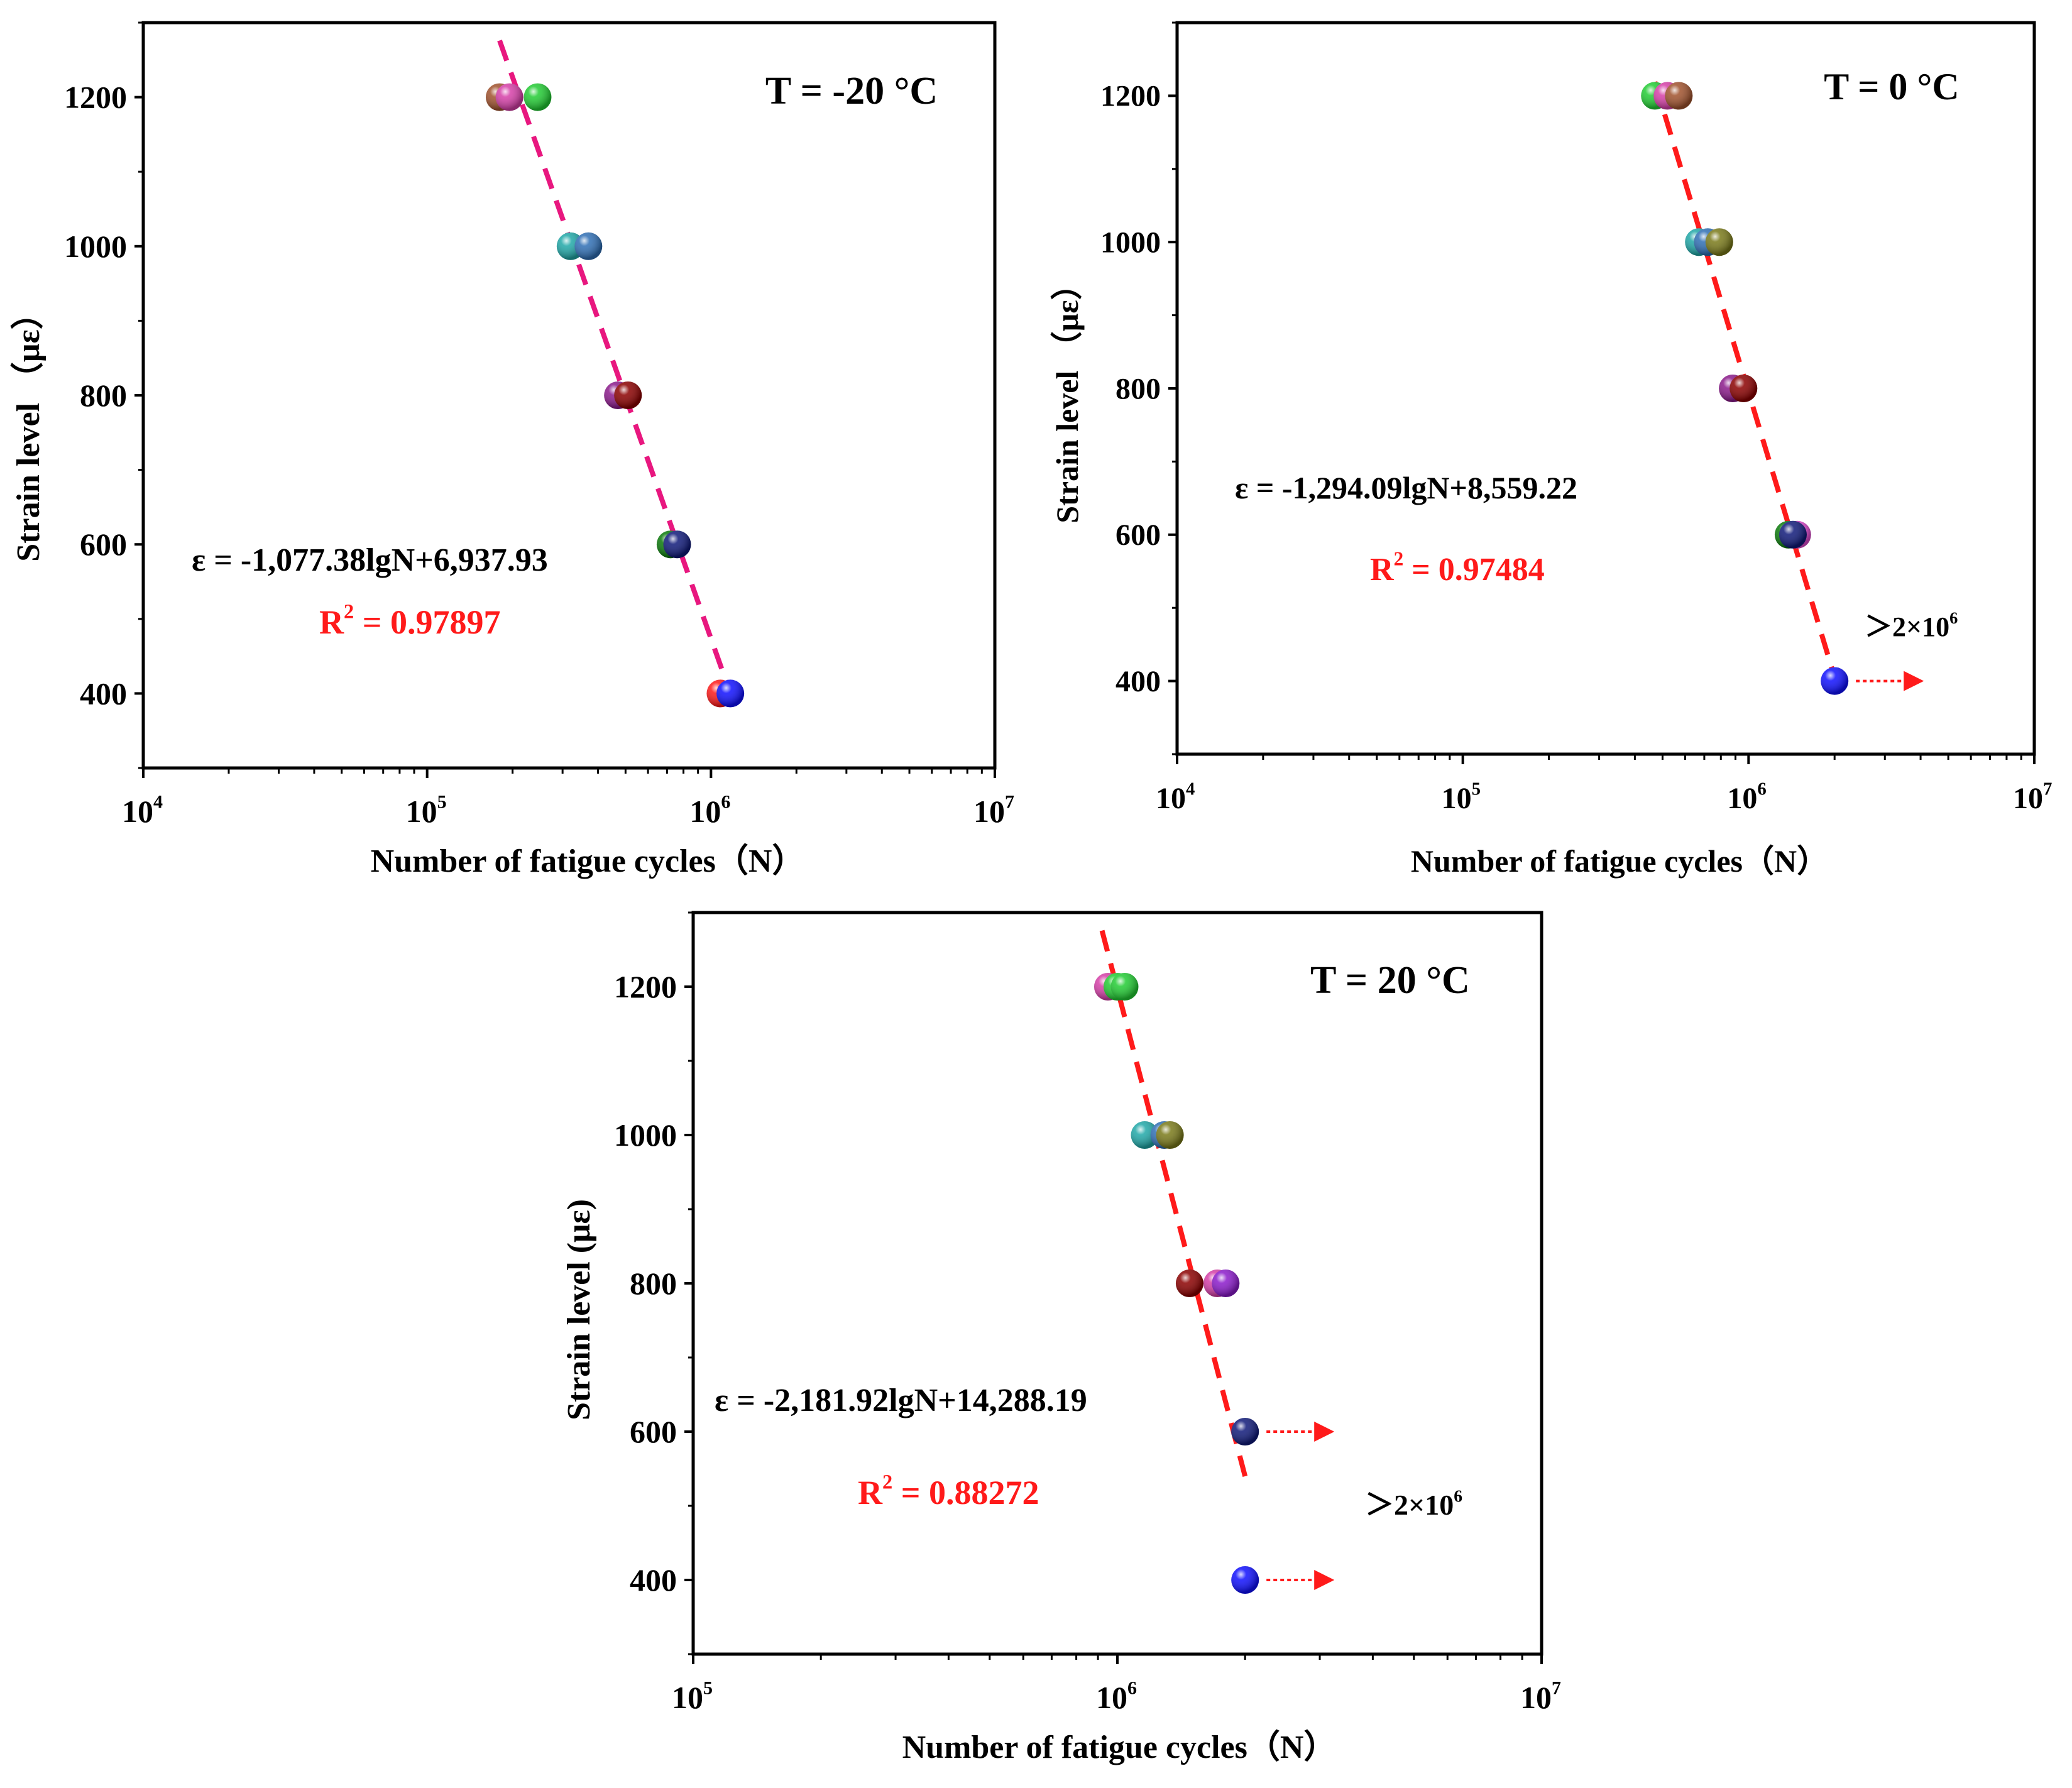 The height and width of the screenshot is (1788, 2072). What do you see at coordinates (1406, 488) in the screenshot?
I see `fit-equation: ε = -1,294.09lgN+8,559.22` at bounding box center [1406, 488].